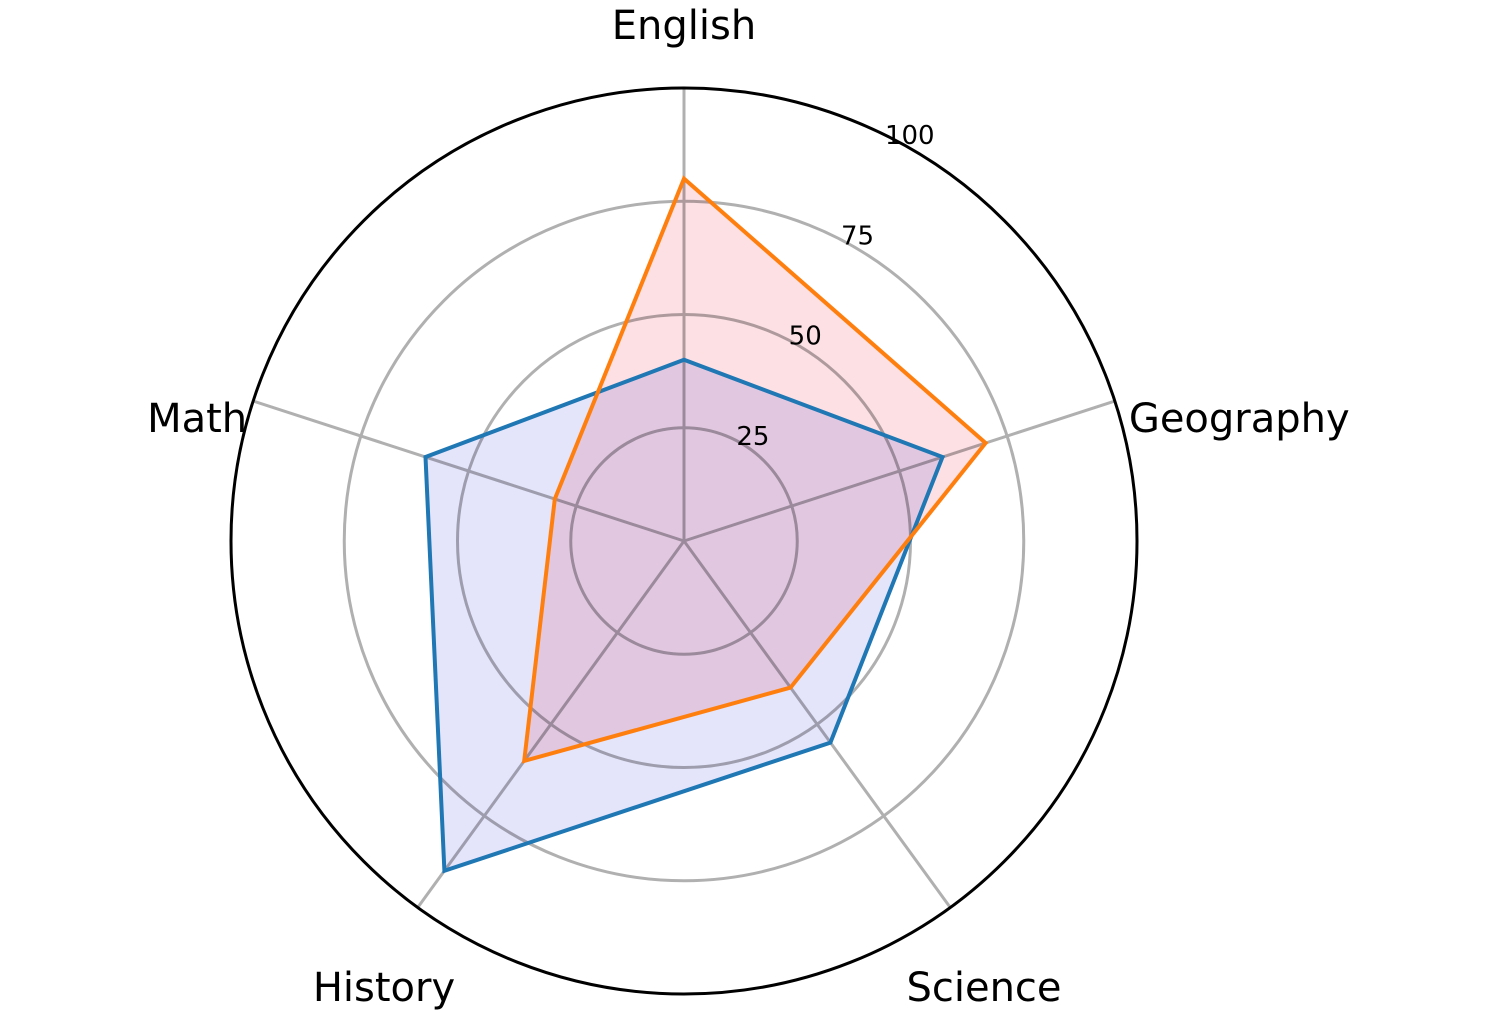 Image resolution: width=1497 pixels, height=1010 pixels. I want to click on r-tick-label-50: 50, so click(805, 337).